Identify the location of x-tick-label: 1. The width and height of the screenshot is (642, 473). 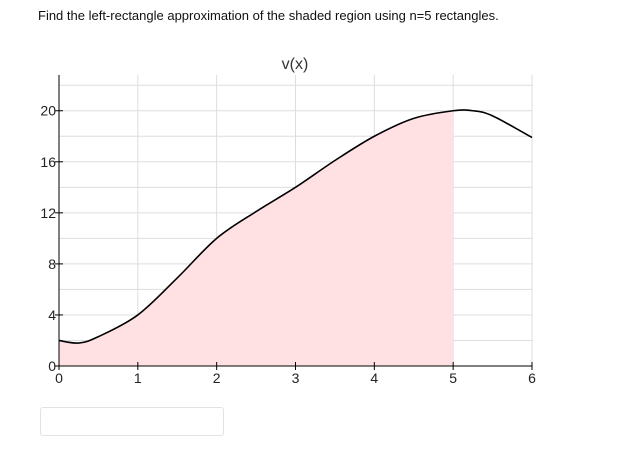
(138, 378).